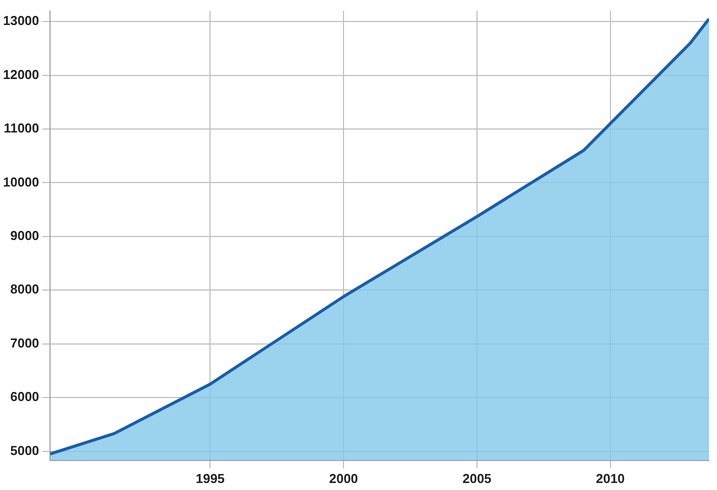 Image resolution: width=717 pixels, height=490 pixels. What do you see at coordinates (25, 235) in the screenshot?
I see `y-tick-label: 9000` at bounding box center [25, 235].